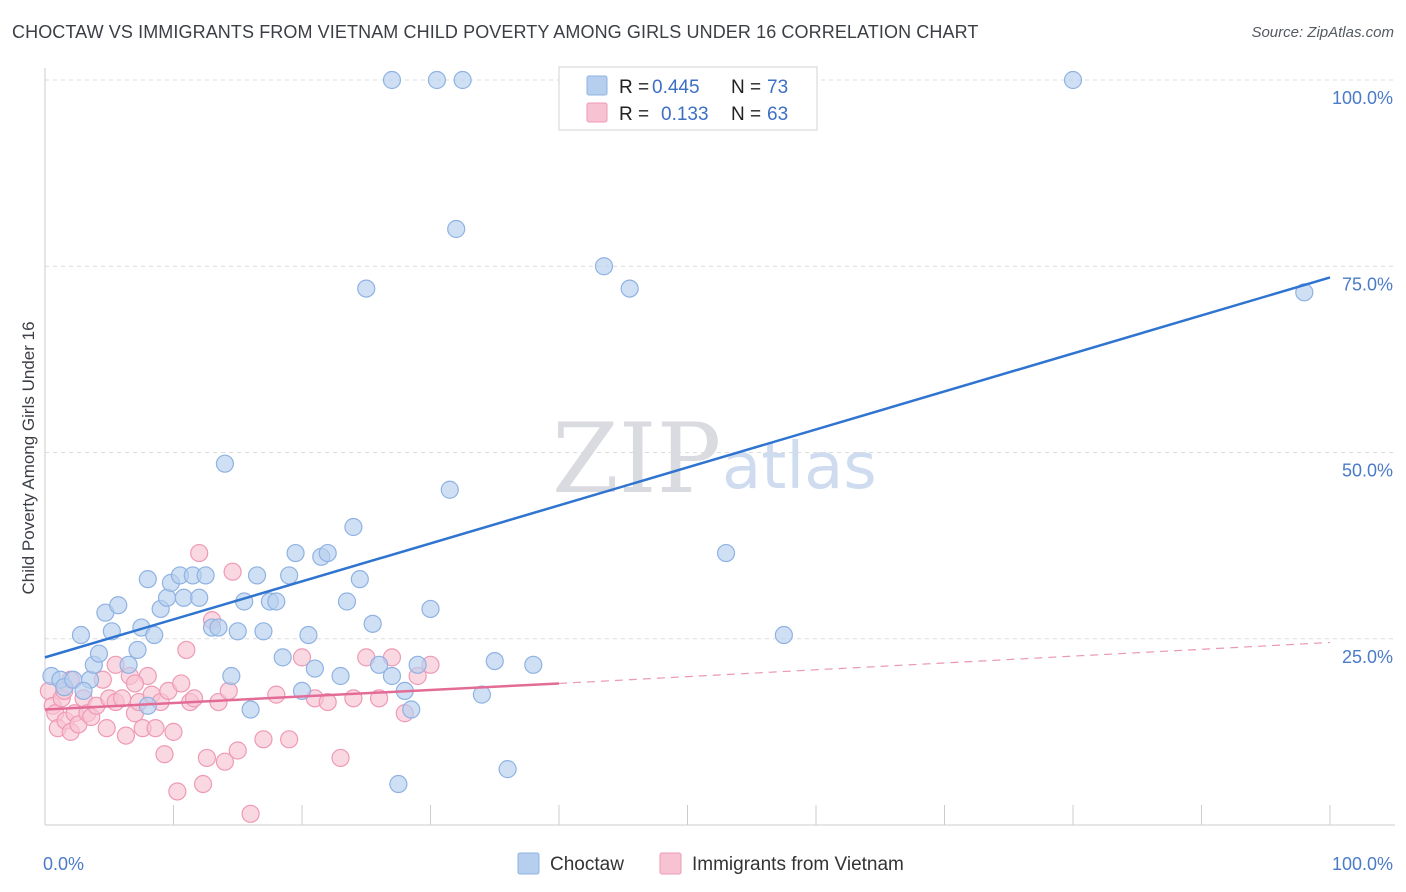  Describe the element at coordinates (634, 87) in the screenshot. I see `legend-r-label-choctaw: R =` at that location.